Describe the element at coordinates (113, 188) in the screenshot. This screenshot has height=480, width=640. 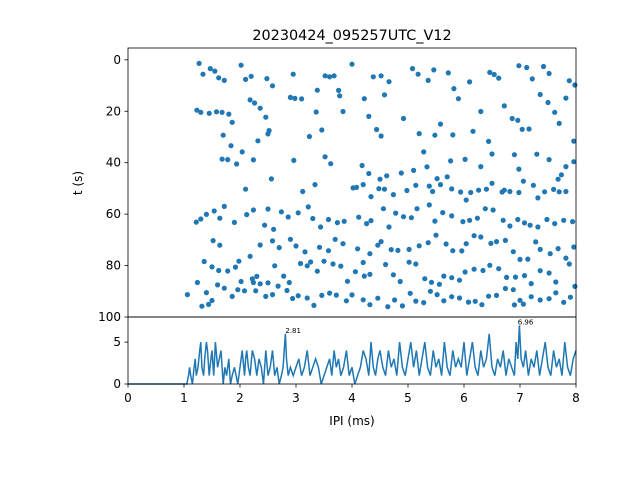
I see `raster-y-ticks: 0 20 40 60 80 100` at that location.